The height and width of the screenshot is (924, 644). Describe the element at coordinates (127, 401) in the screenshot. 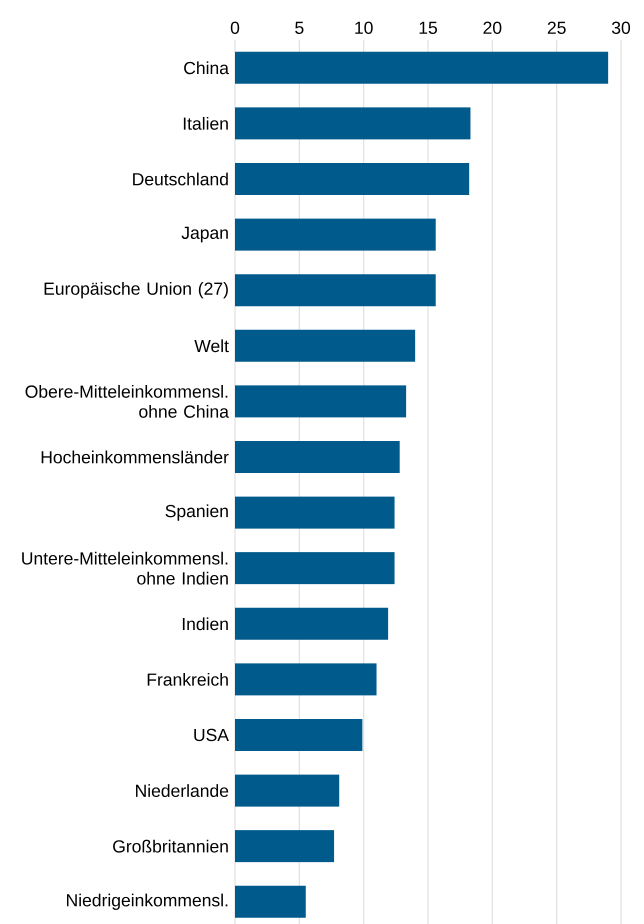

I see `y-tick-label: Obere-Mitteleinkommensl. ohne China` at that location.